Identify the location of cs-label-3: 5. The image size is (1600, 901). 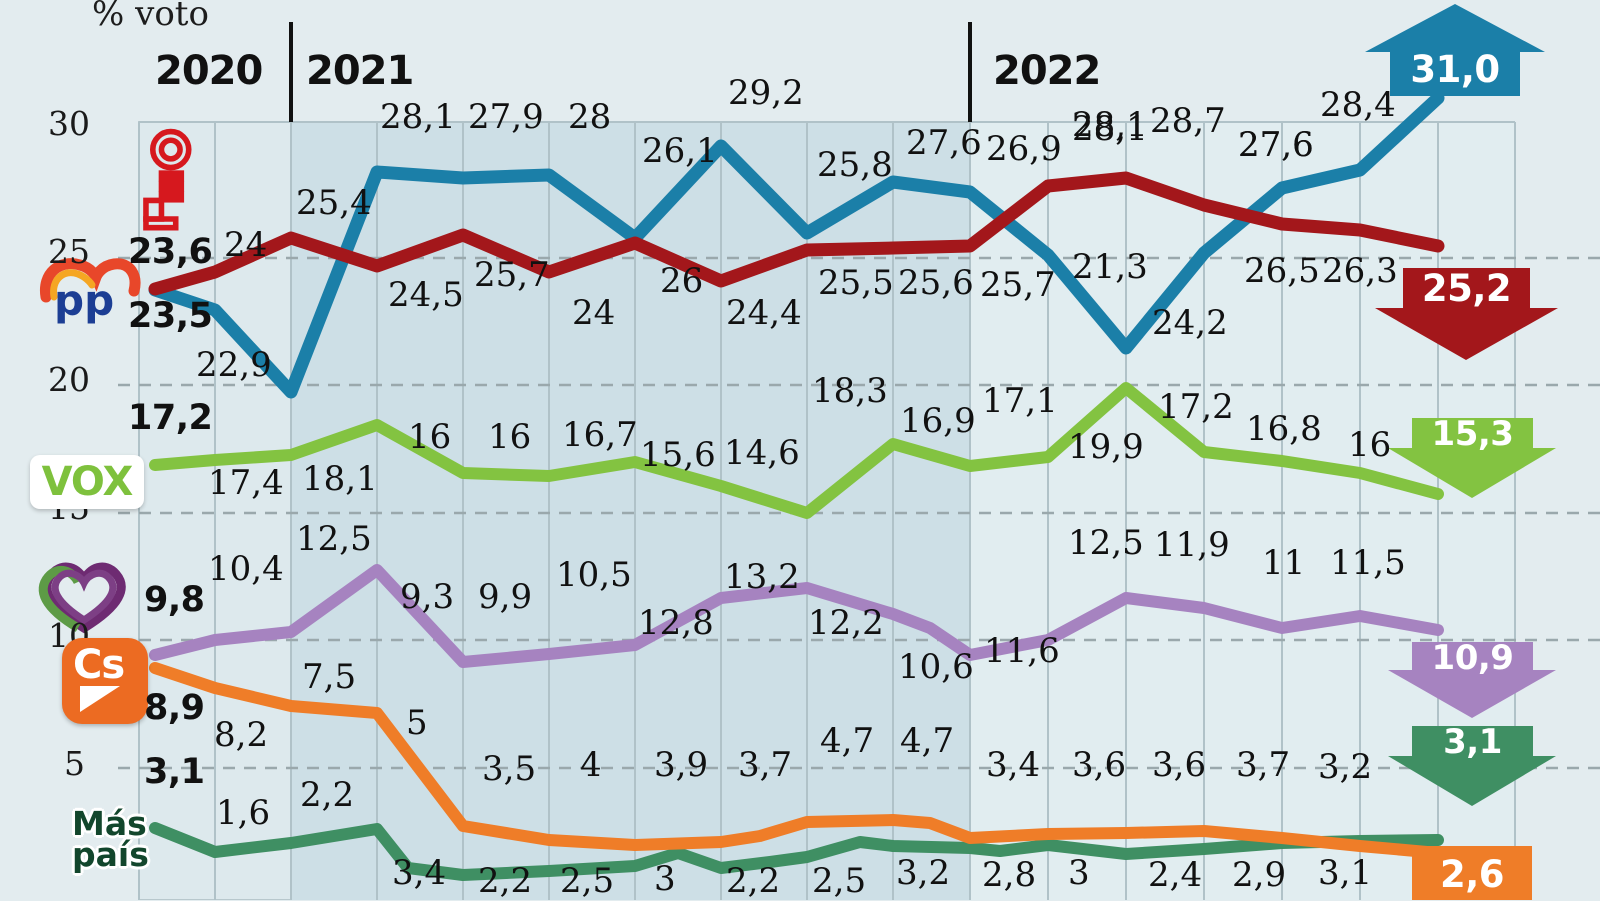
(417, 723).